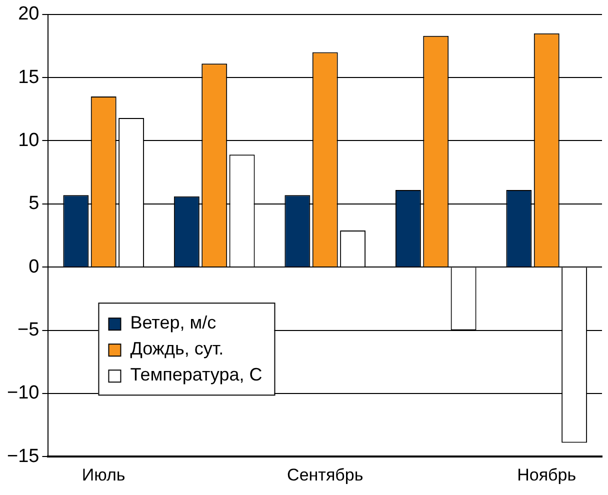 The height and width of the screenshot is (495, 608). What do you see at coordinates (29, 329) in the screenshot?
I see `y-tick-label: −5` at bounding box center [29, 329].